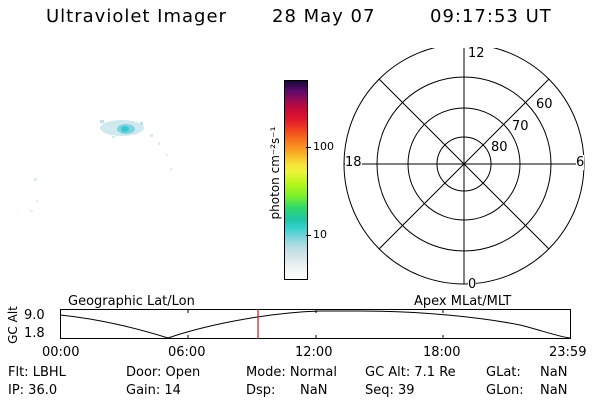 The height and width of the screenshot is (400, 600). I want to click on status-glon-label: GLon:, so click(505, 390).